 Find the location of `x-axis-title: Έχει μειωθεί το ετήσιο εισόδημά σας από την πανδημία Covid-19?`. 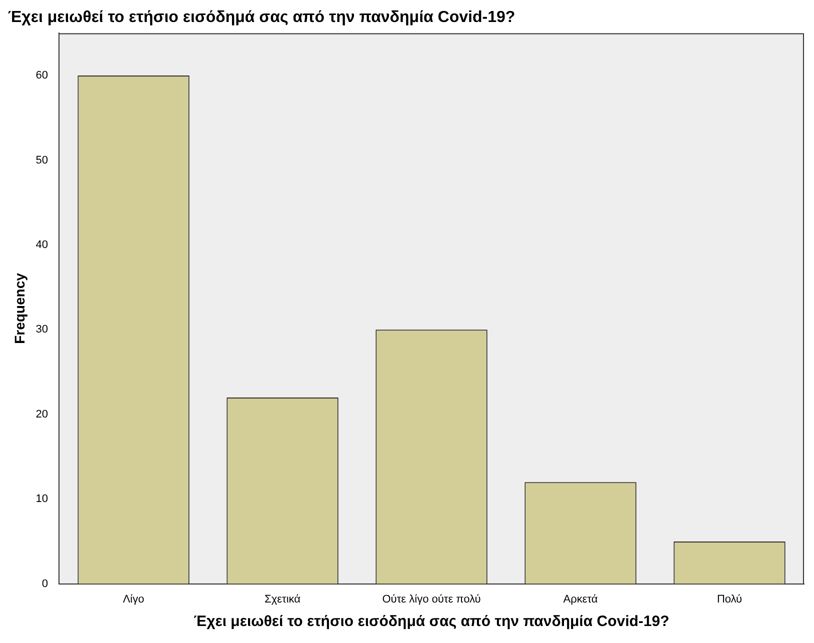

x-axis-title: Έχει μειωθεί το ετήσιο εισόδημά σας από την πανδημία Covid-19? is located at coordinates (432, 621).